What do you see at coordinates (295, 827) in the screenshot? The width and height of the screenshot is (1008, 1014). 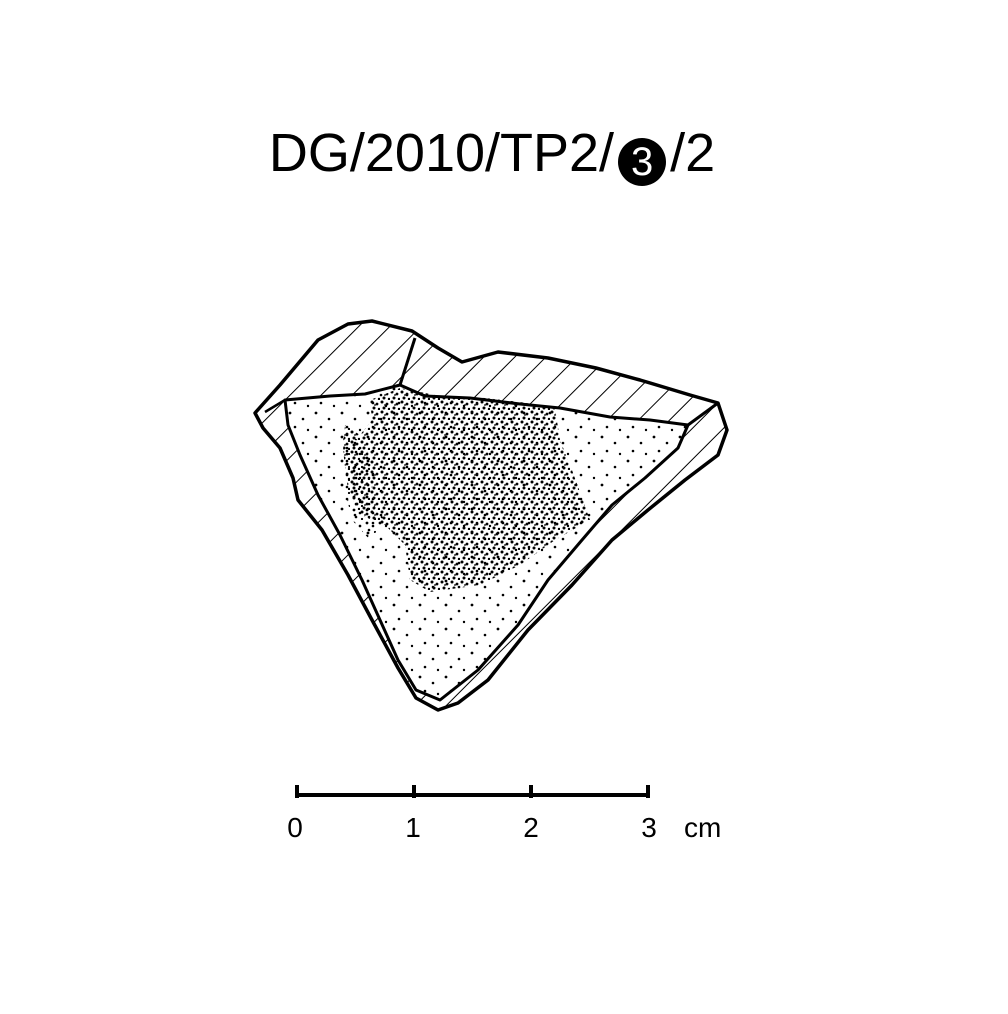 I see `scale-label-0: 0` at bounding box center [295, 827].